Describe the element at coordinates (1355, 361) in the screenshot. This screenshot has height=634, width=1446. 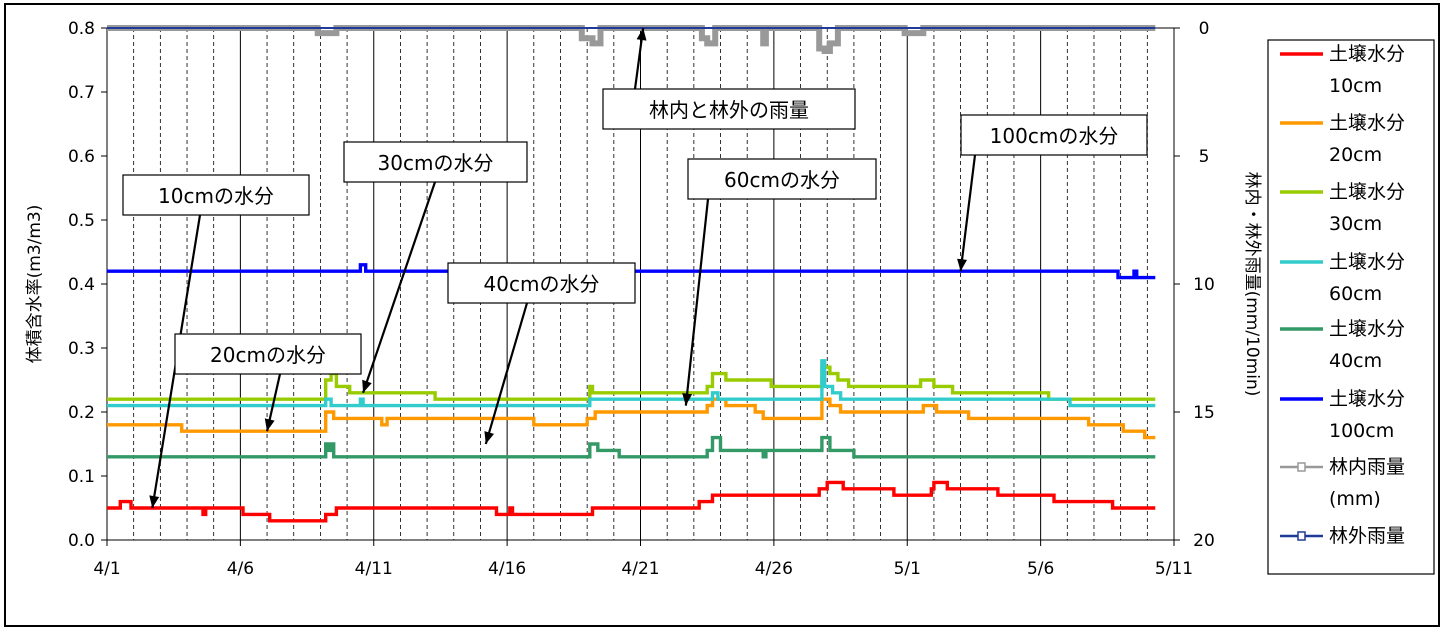
I see `legend-sublabel: 40cm` at that location.